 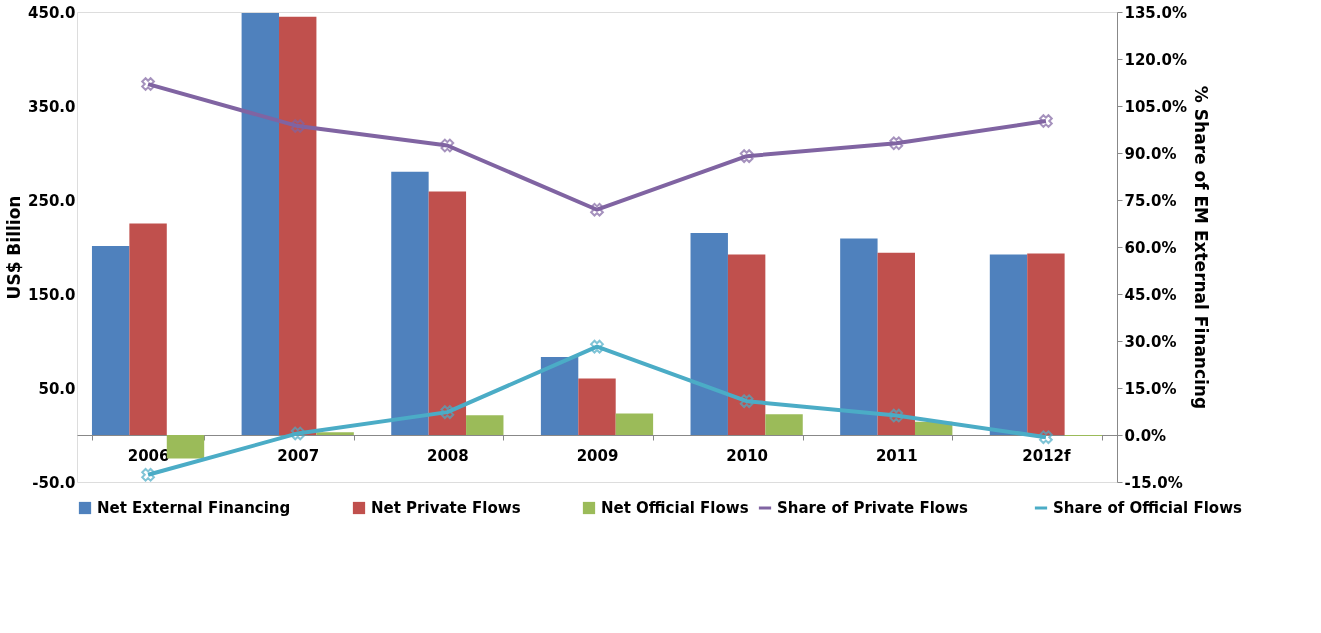 I want to click on x-tick-label: 2008, so click(x=447, y=455).